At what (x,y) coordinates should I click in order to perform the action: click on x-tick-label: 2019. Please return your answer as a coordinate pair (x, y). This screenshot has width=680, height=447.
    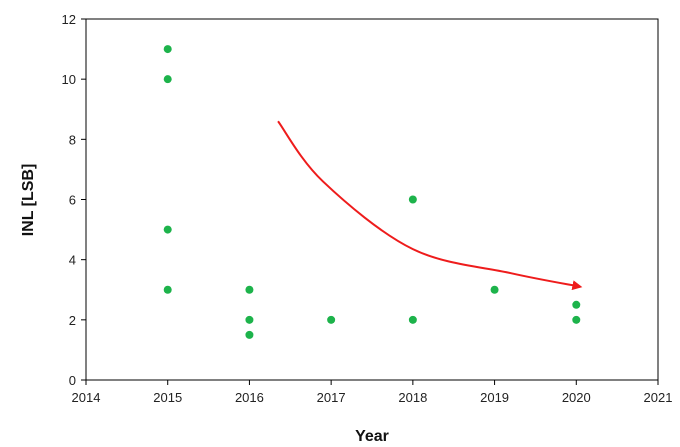
    Looking at the image, I should click on (494, 397).